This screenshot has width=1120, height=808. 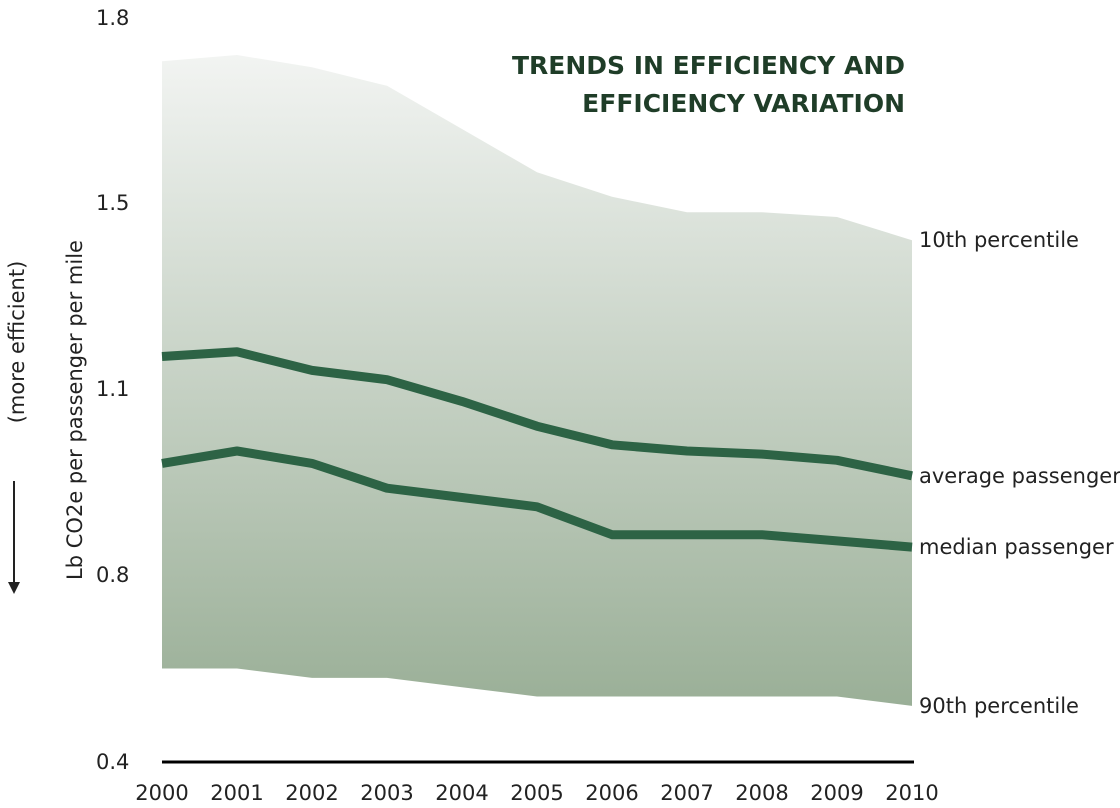 What do you see at coordinates (611, 793) in the screenshot?
I see `x-tick-label: 2006` at bounding box center [611, 793].